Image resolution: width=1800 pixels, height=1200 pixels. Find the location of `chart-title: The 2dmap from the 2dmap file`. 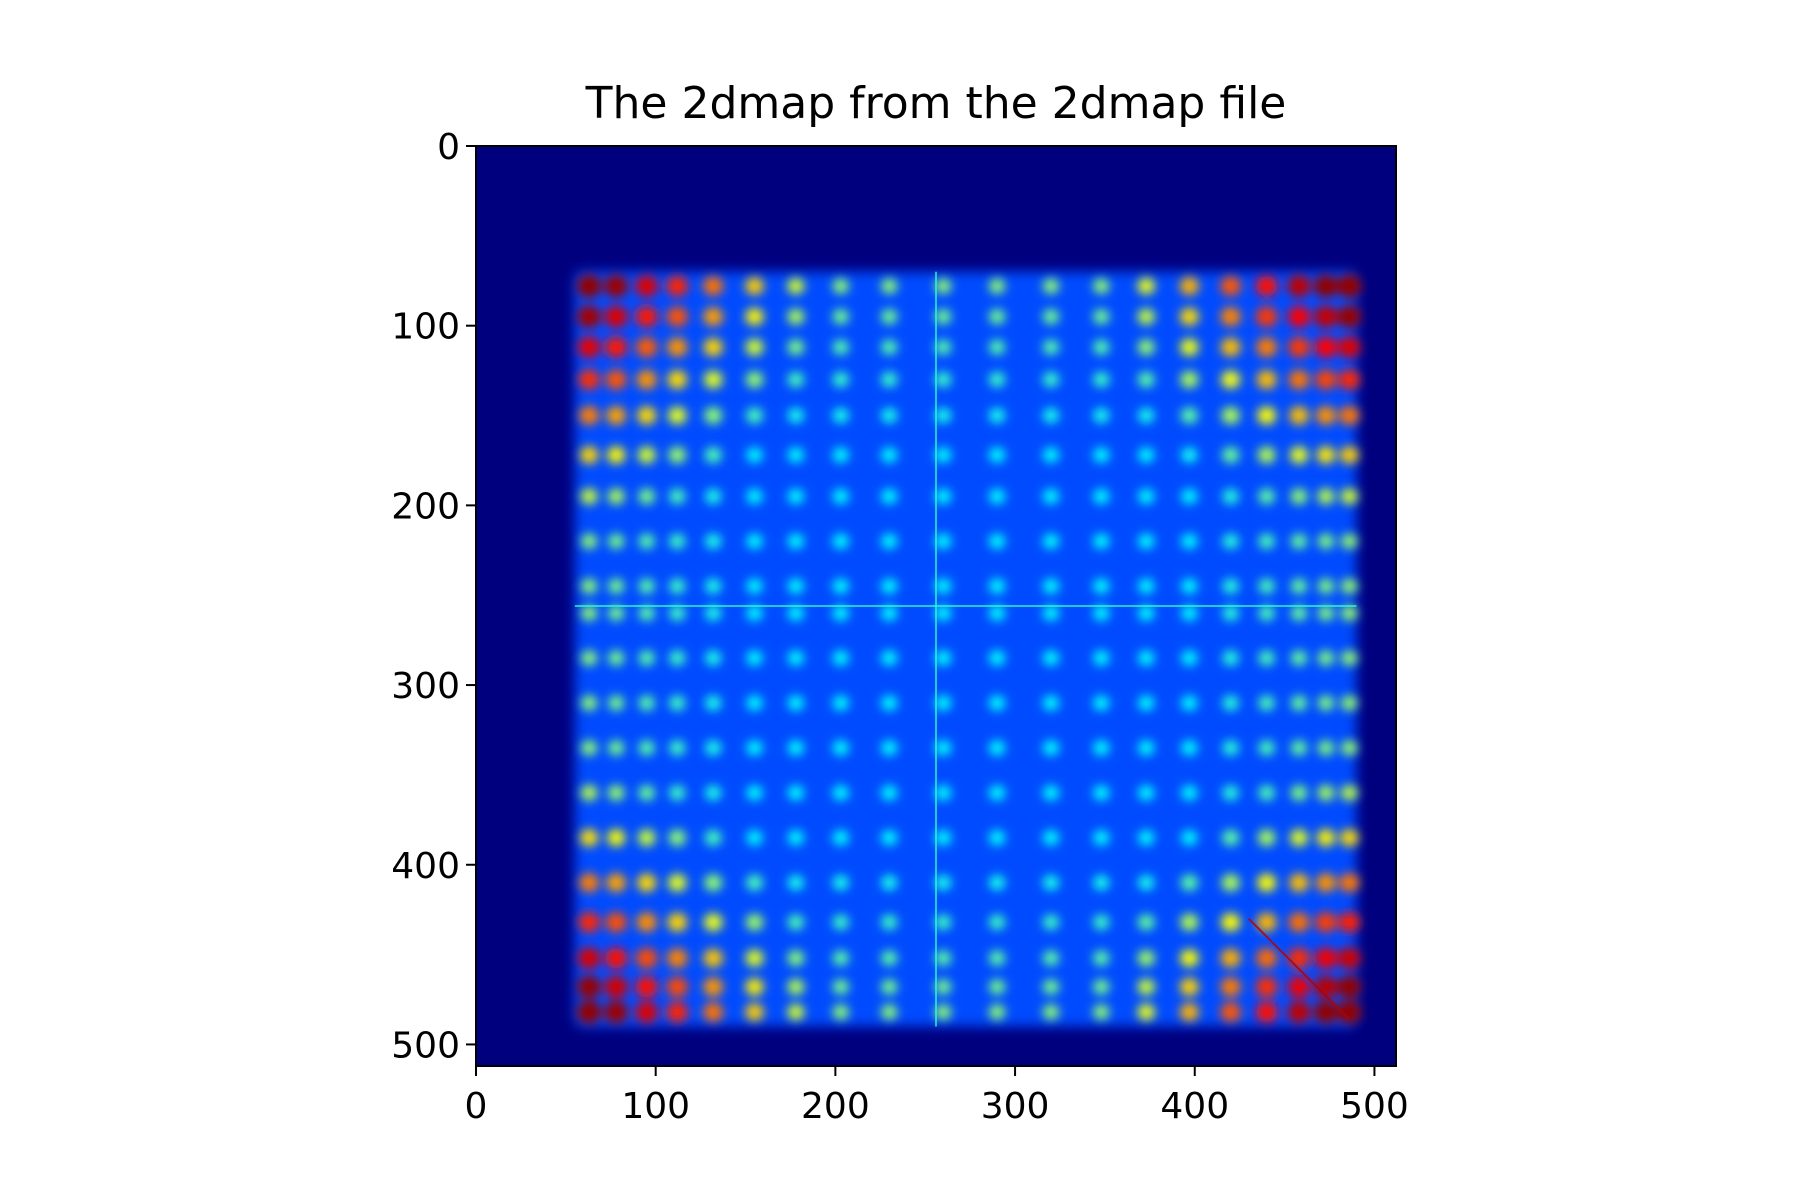

chart-title: The 2dmap from the 2dmap file is located at coordinates (936, 103).